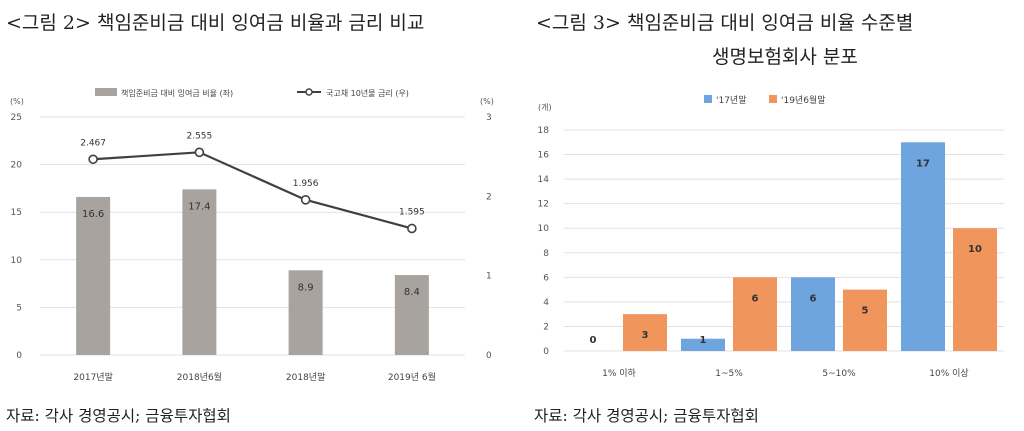 The height and width of the screenshot is (431, 1024). Describe the element at coordinates (703, 340) in the screenshot. I see `bar-value-label: 1` at that location.